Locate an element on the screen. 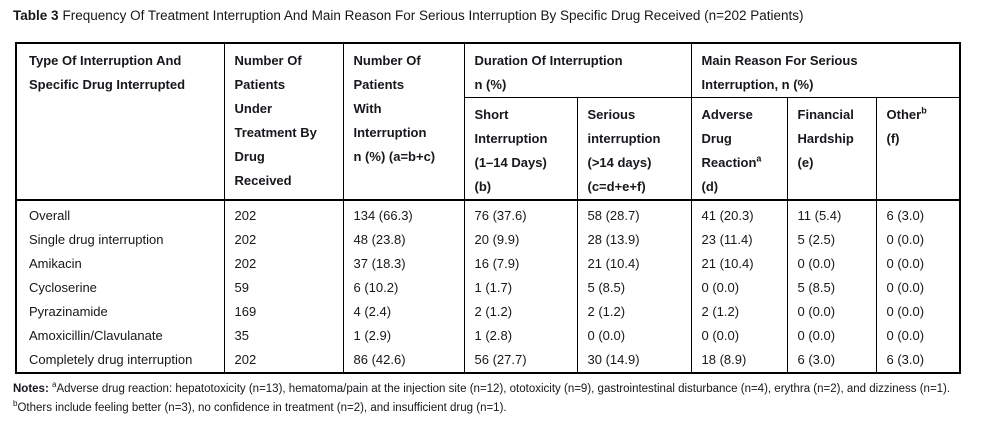  row-label: Overall is located at coordinates (120, 213).